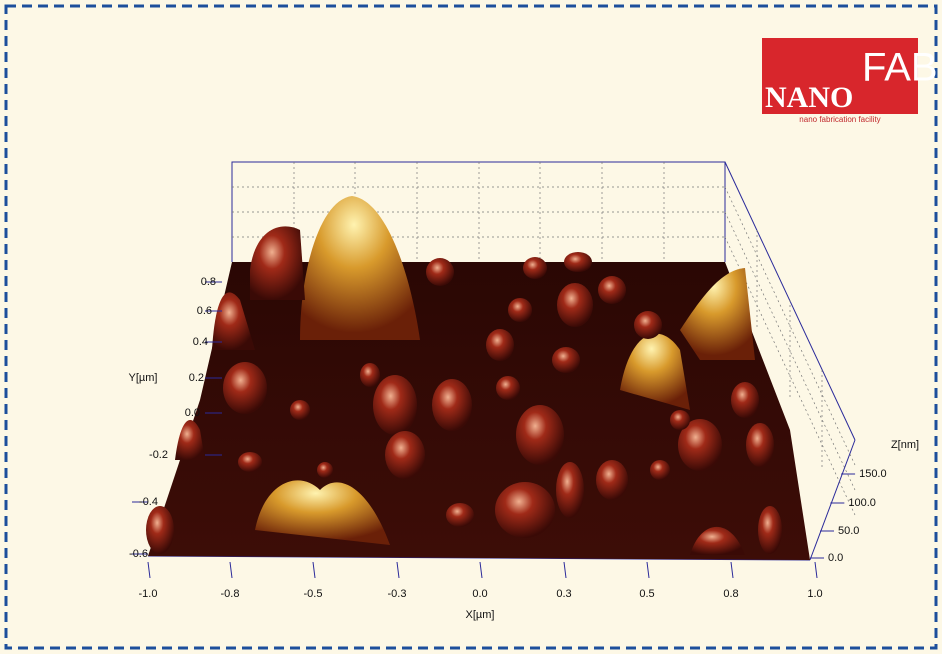  What do you see at coordinates (839, 119) in the screenshot?
I see `logo-tagline: nano fabrication facility` at bounding box center [839, 119].